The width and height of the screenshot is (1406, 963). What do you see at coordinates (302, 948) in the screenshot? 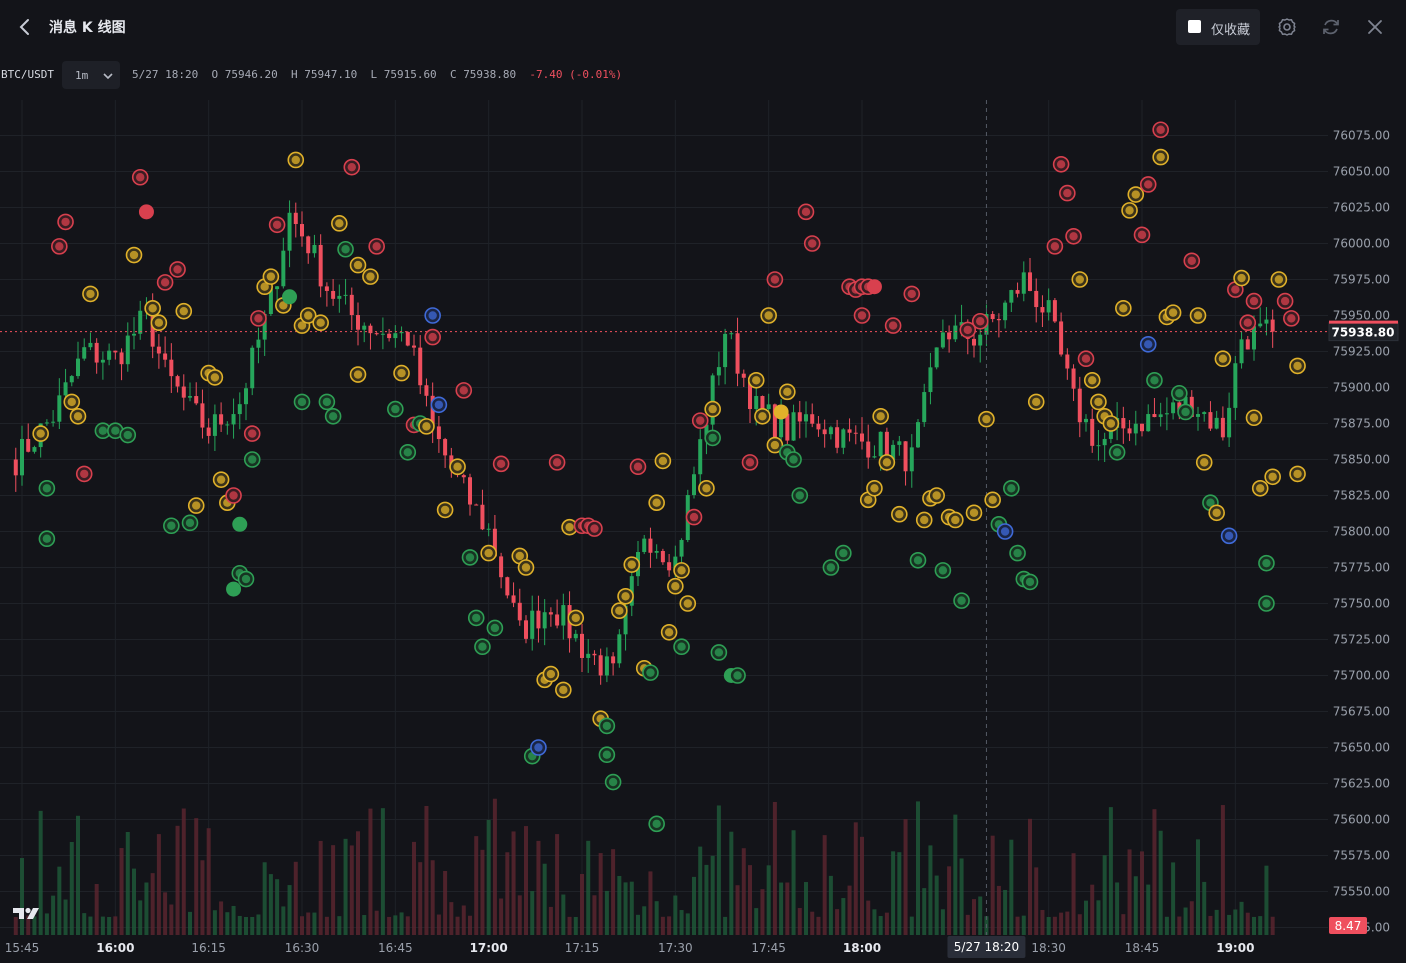
I see `x-tick-label: 16:30` at bounding box center [302, 948].